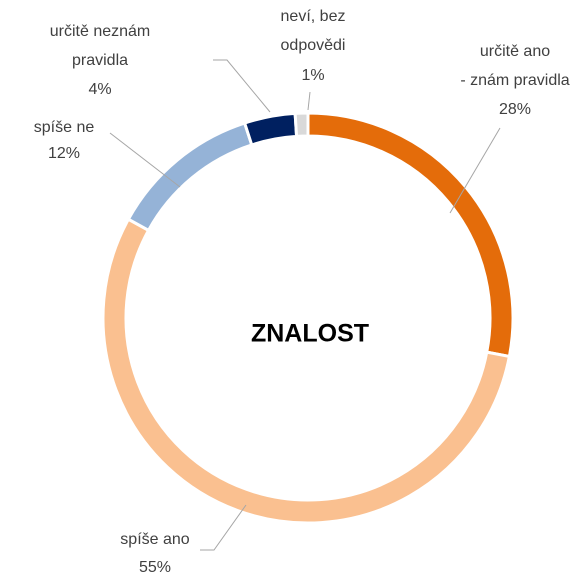  Describe the element at coordinates (154, 539) in the screenshot. I see `slice-label: spíše ano` at that location.